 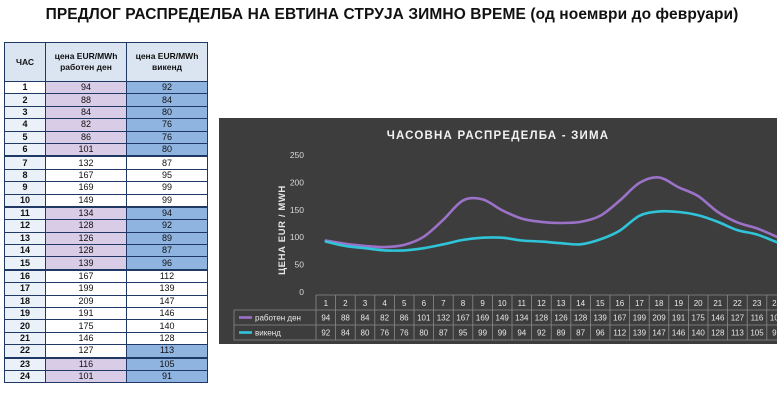 What do you see at coordinates (167, 314) in the screenshot?
I see `weekend-price-cell: 146` at bounding box center [167, 314].